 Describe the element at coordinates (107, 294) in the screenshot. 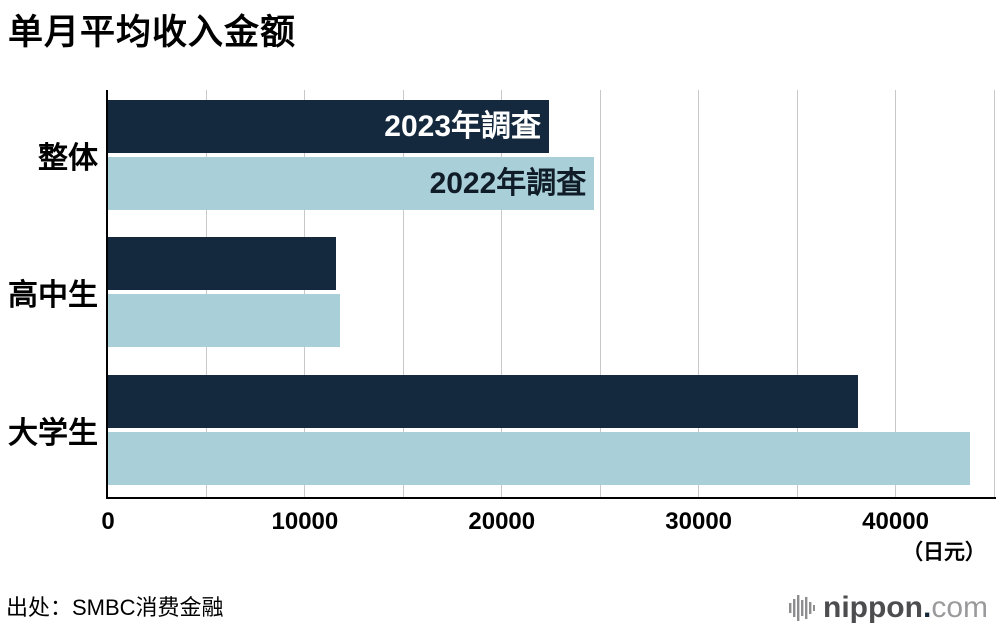

I see `y-axis-line` at that location.